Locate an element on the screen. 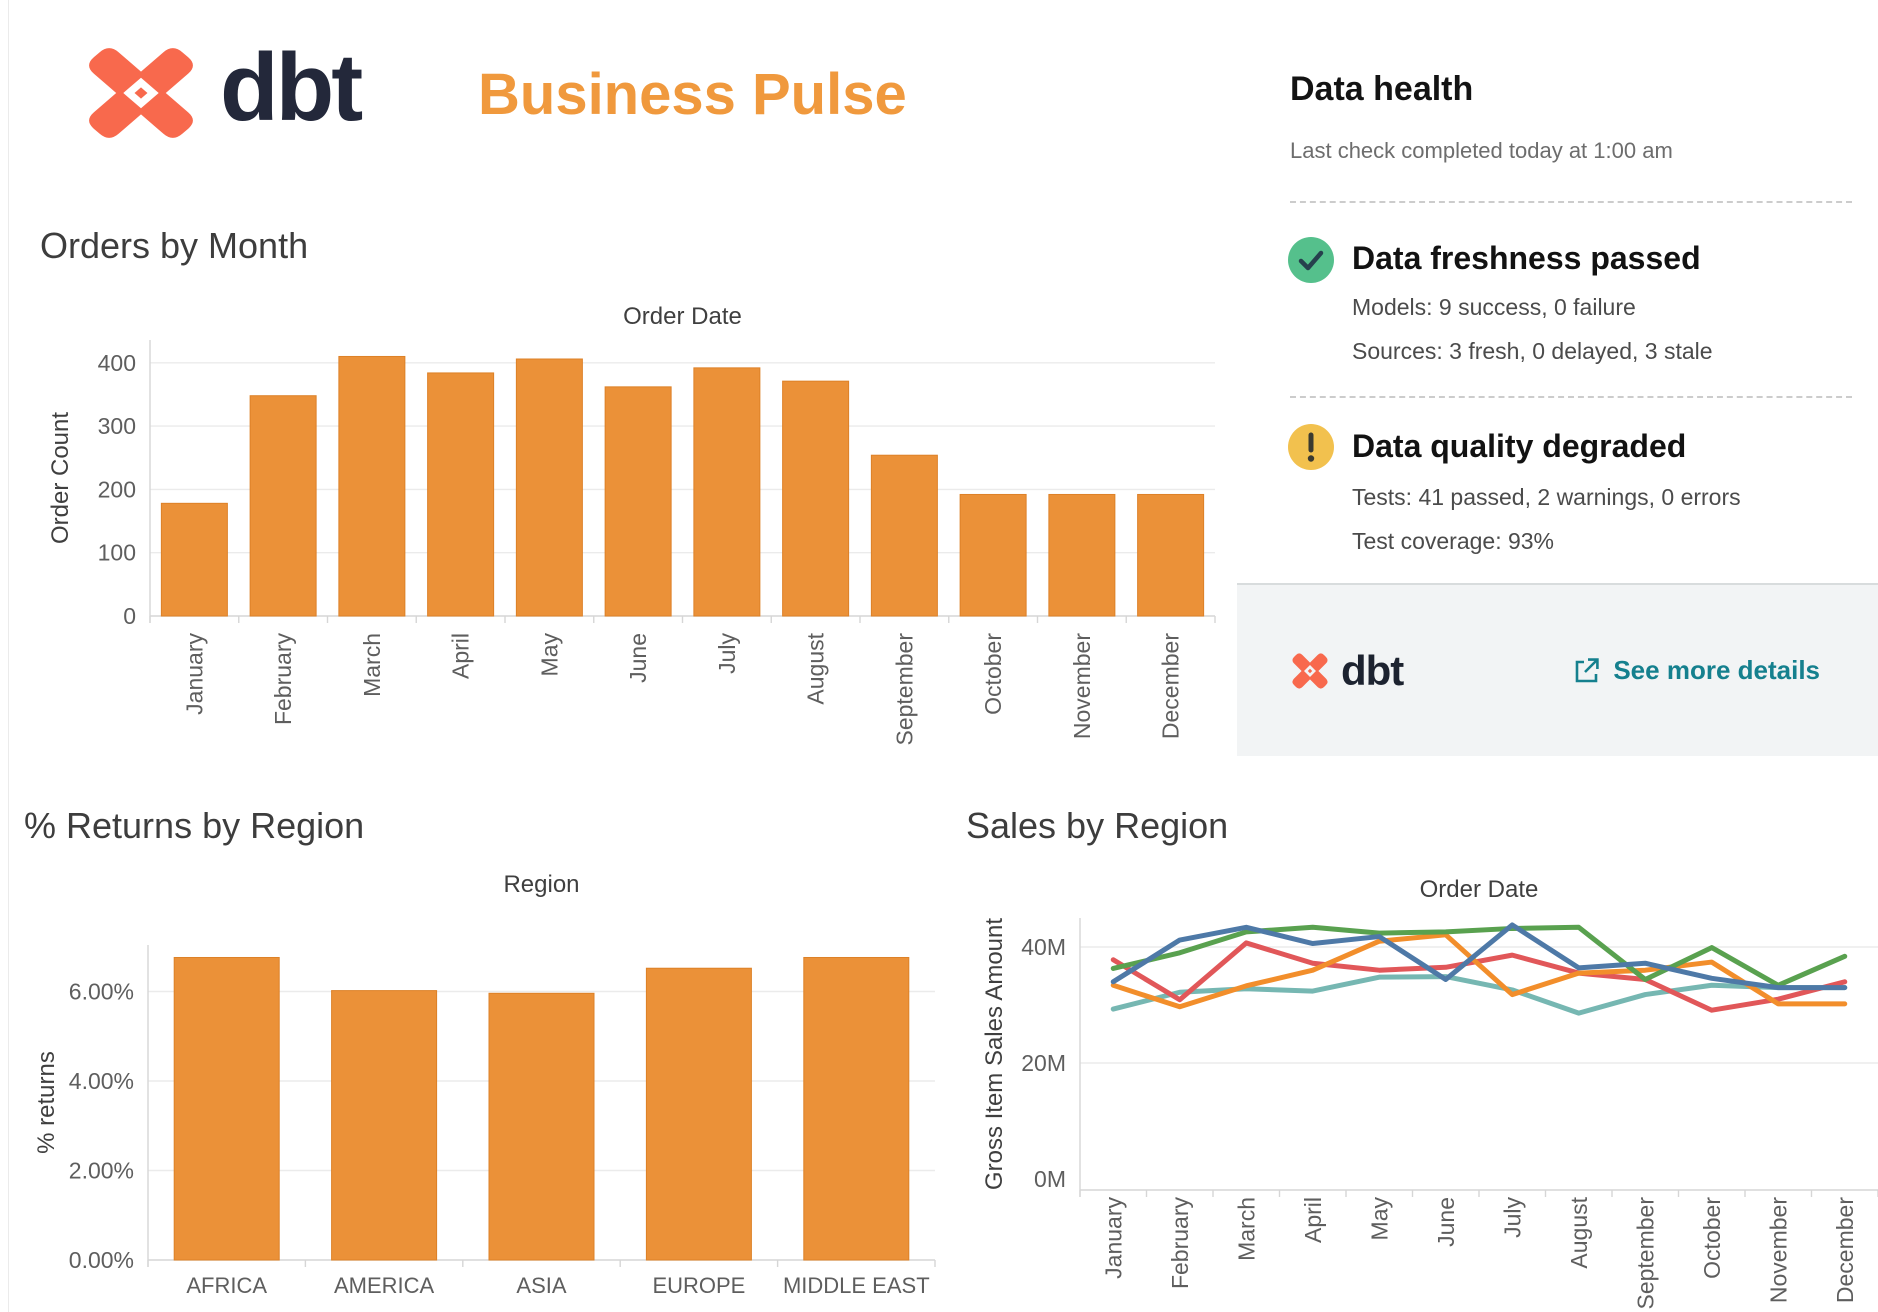 This screenshot has height=1312, width=1878. chart-text: Gross Item Sales Amount is located at coordinates (994, 1054).